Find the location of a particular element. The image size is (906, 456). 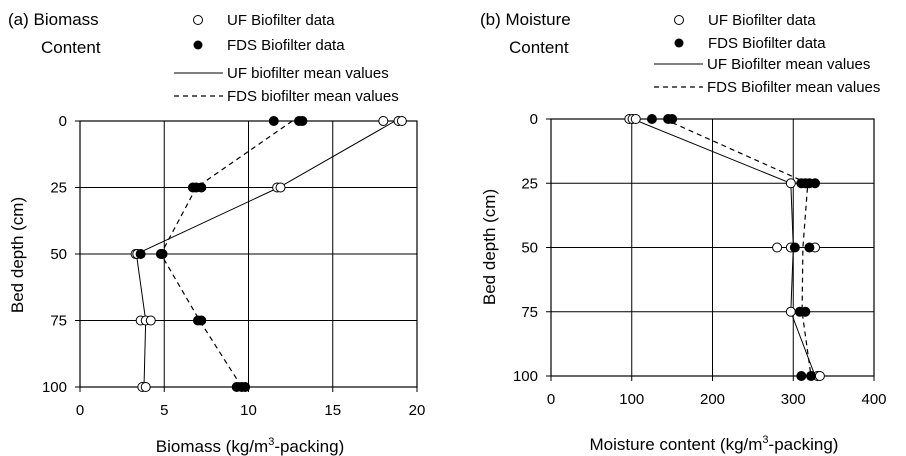

x-tick-label: 100 is located at coordinates (631, 399).